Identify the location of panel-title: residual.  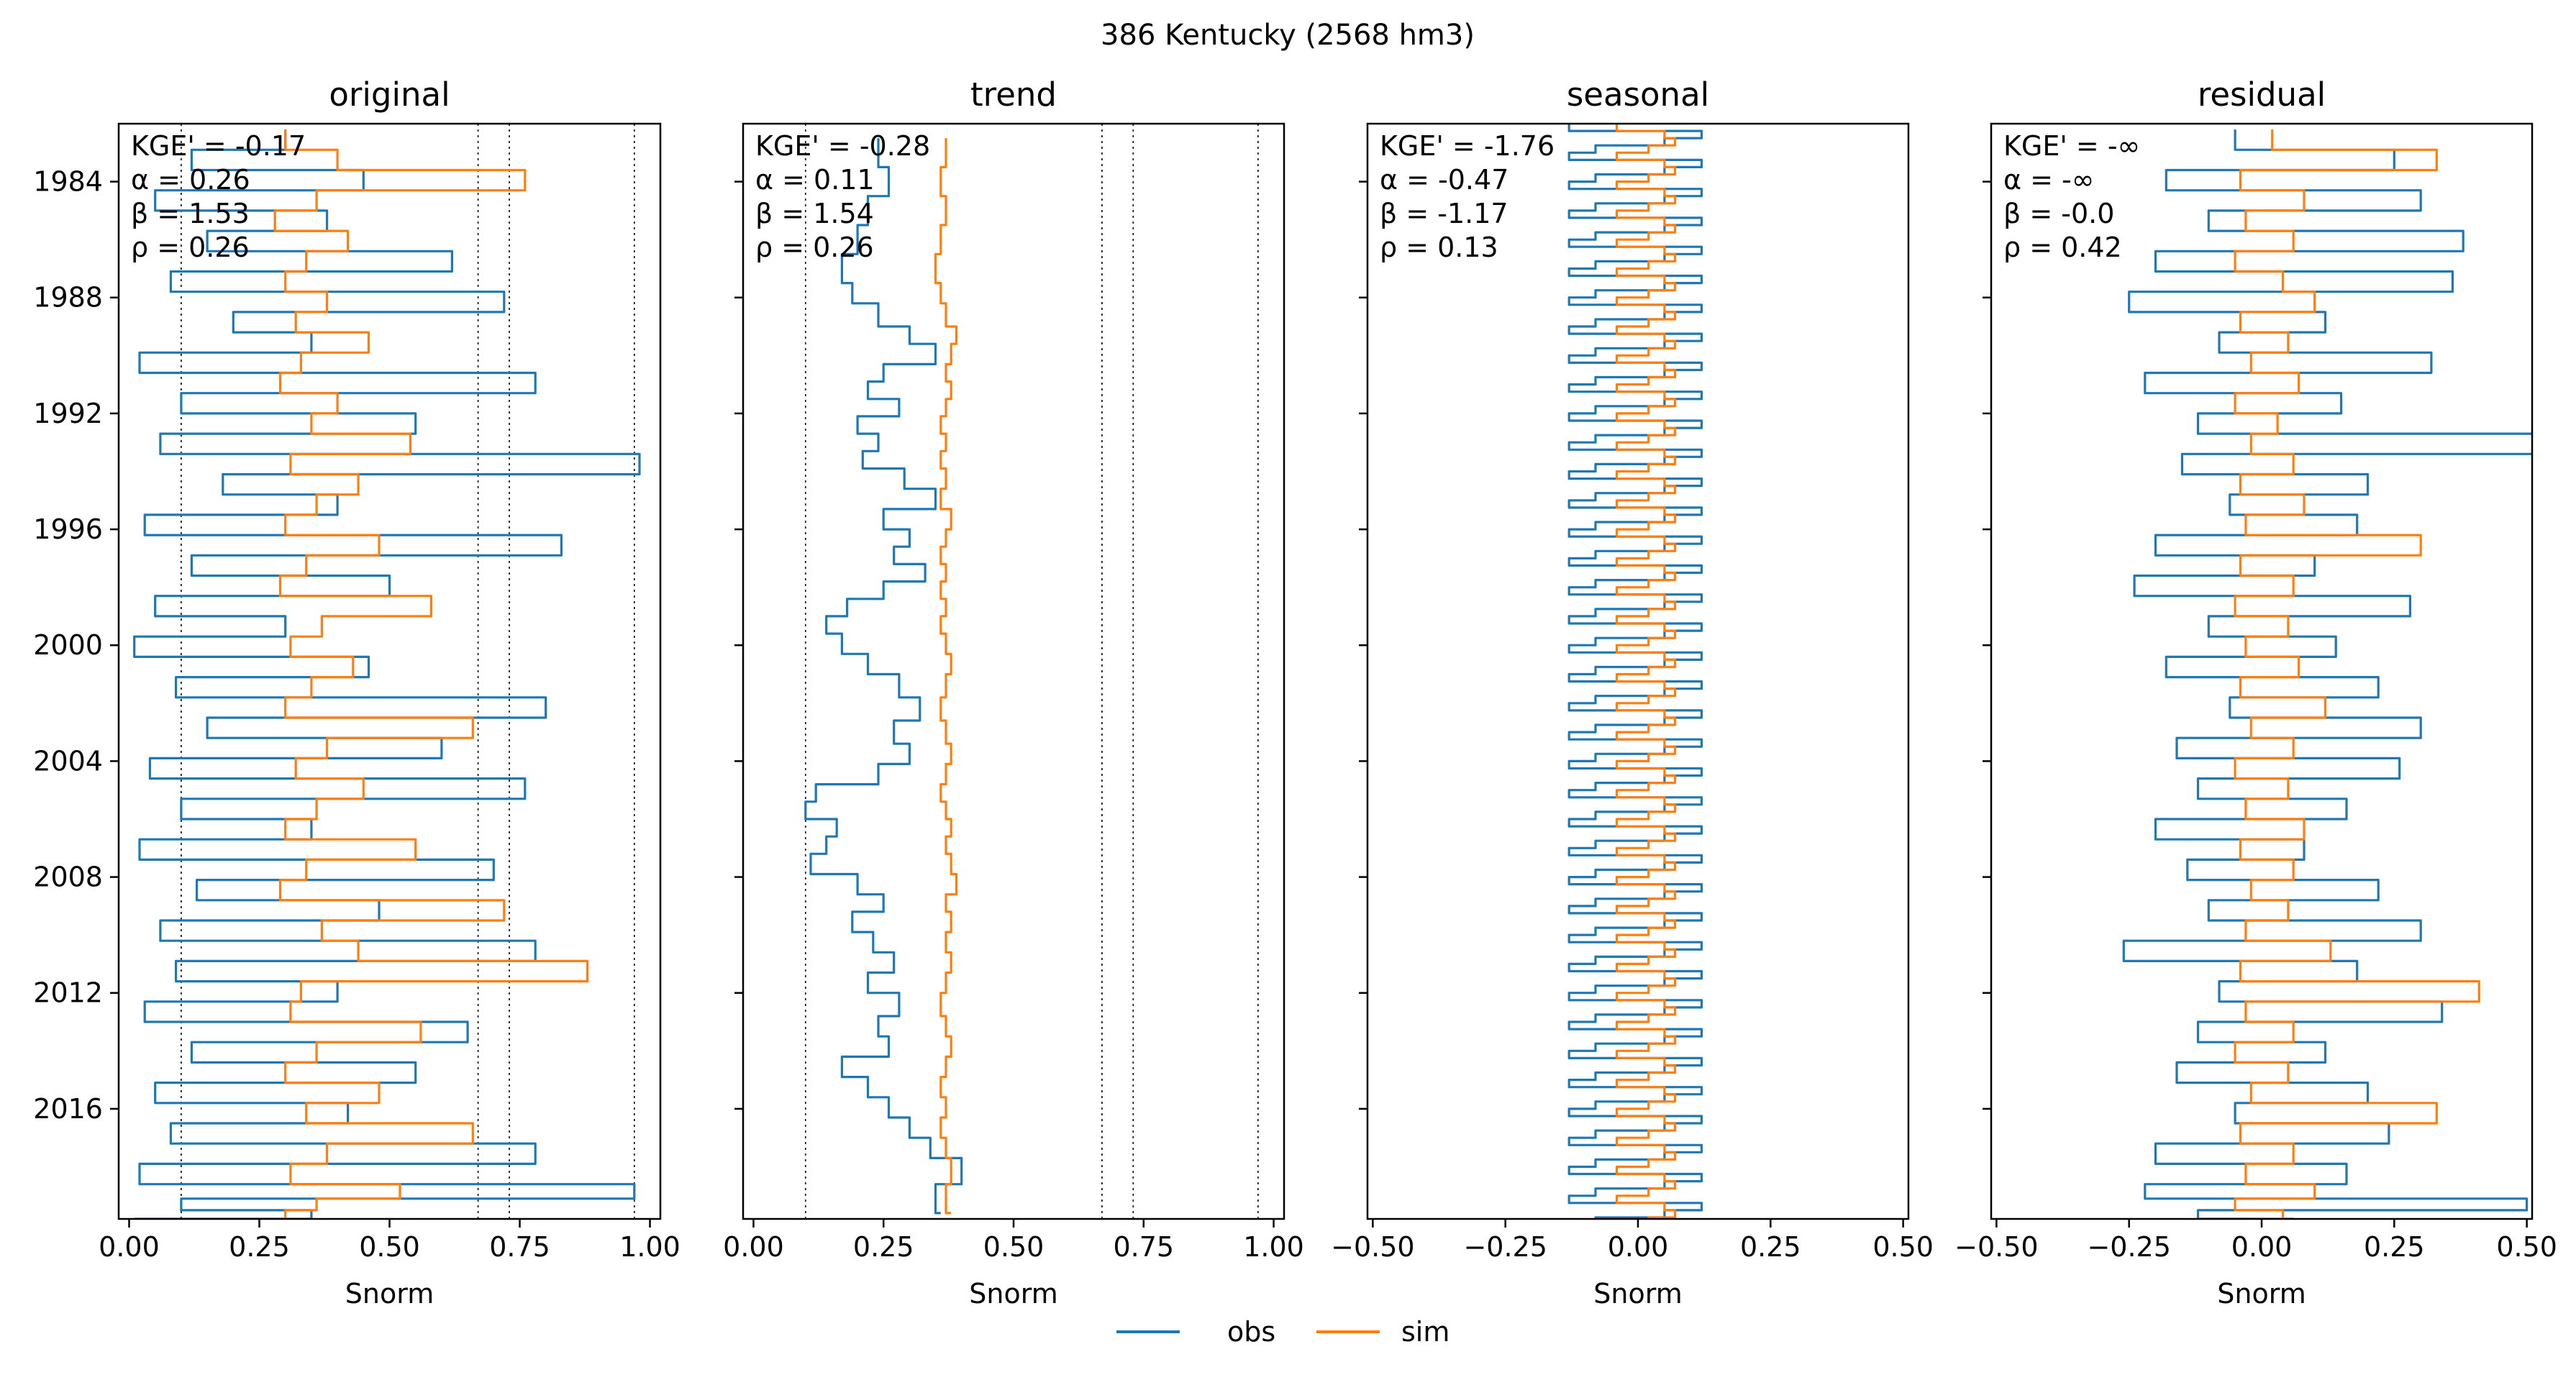
(2262, 95).